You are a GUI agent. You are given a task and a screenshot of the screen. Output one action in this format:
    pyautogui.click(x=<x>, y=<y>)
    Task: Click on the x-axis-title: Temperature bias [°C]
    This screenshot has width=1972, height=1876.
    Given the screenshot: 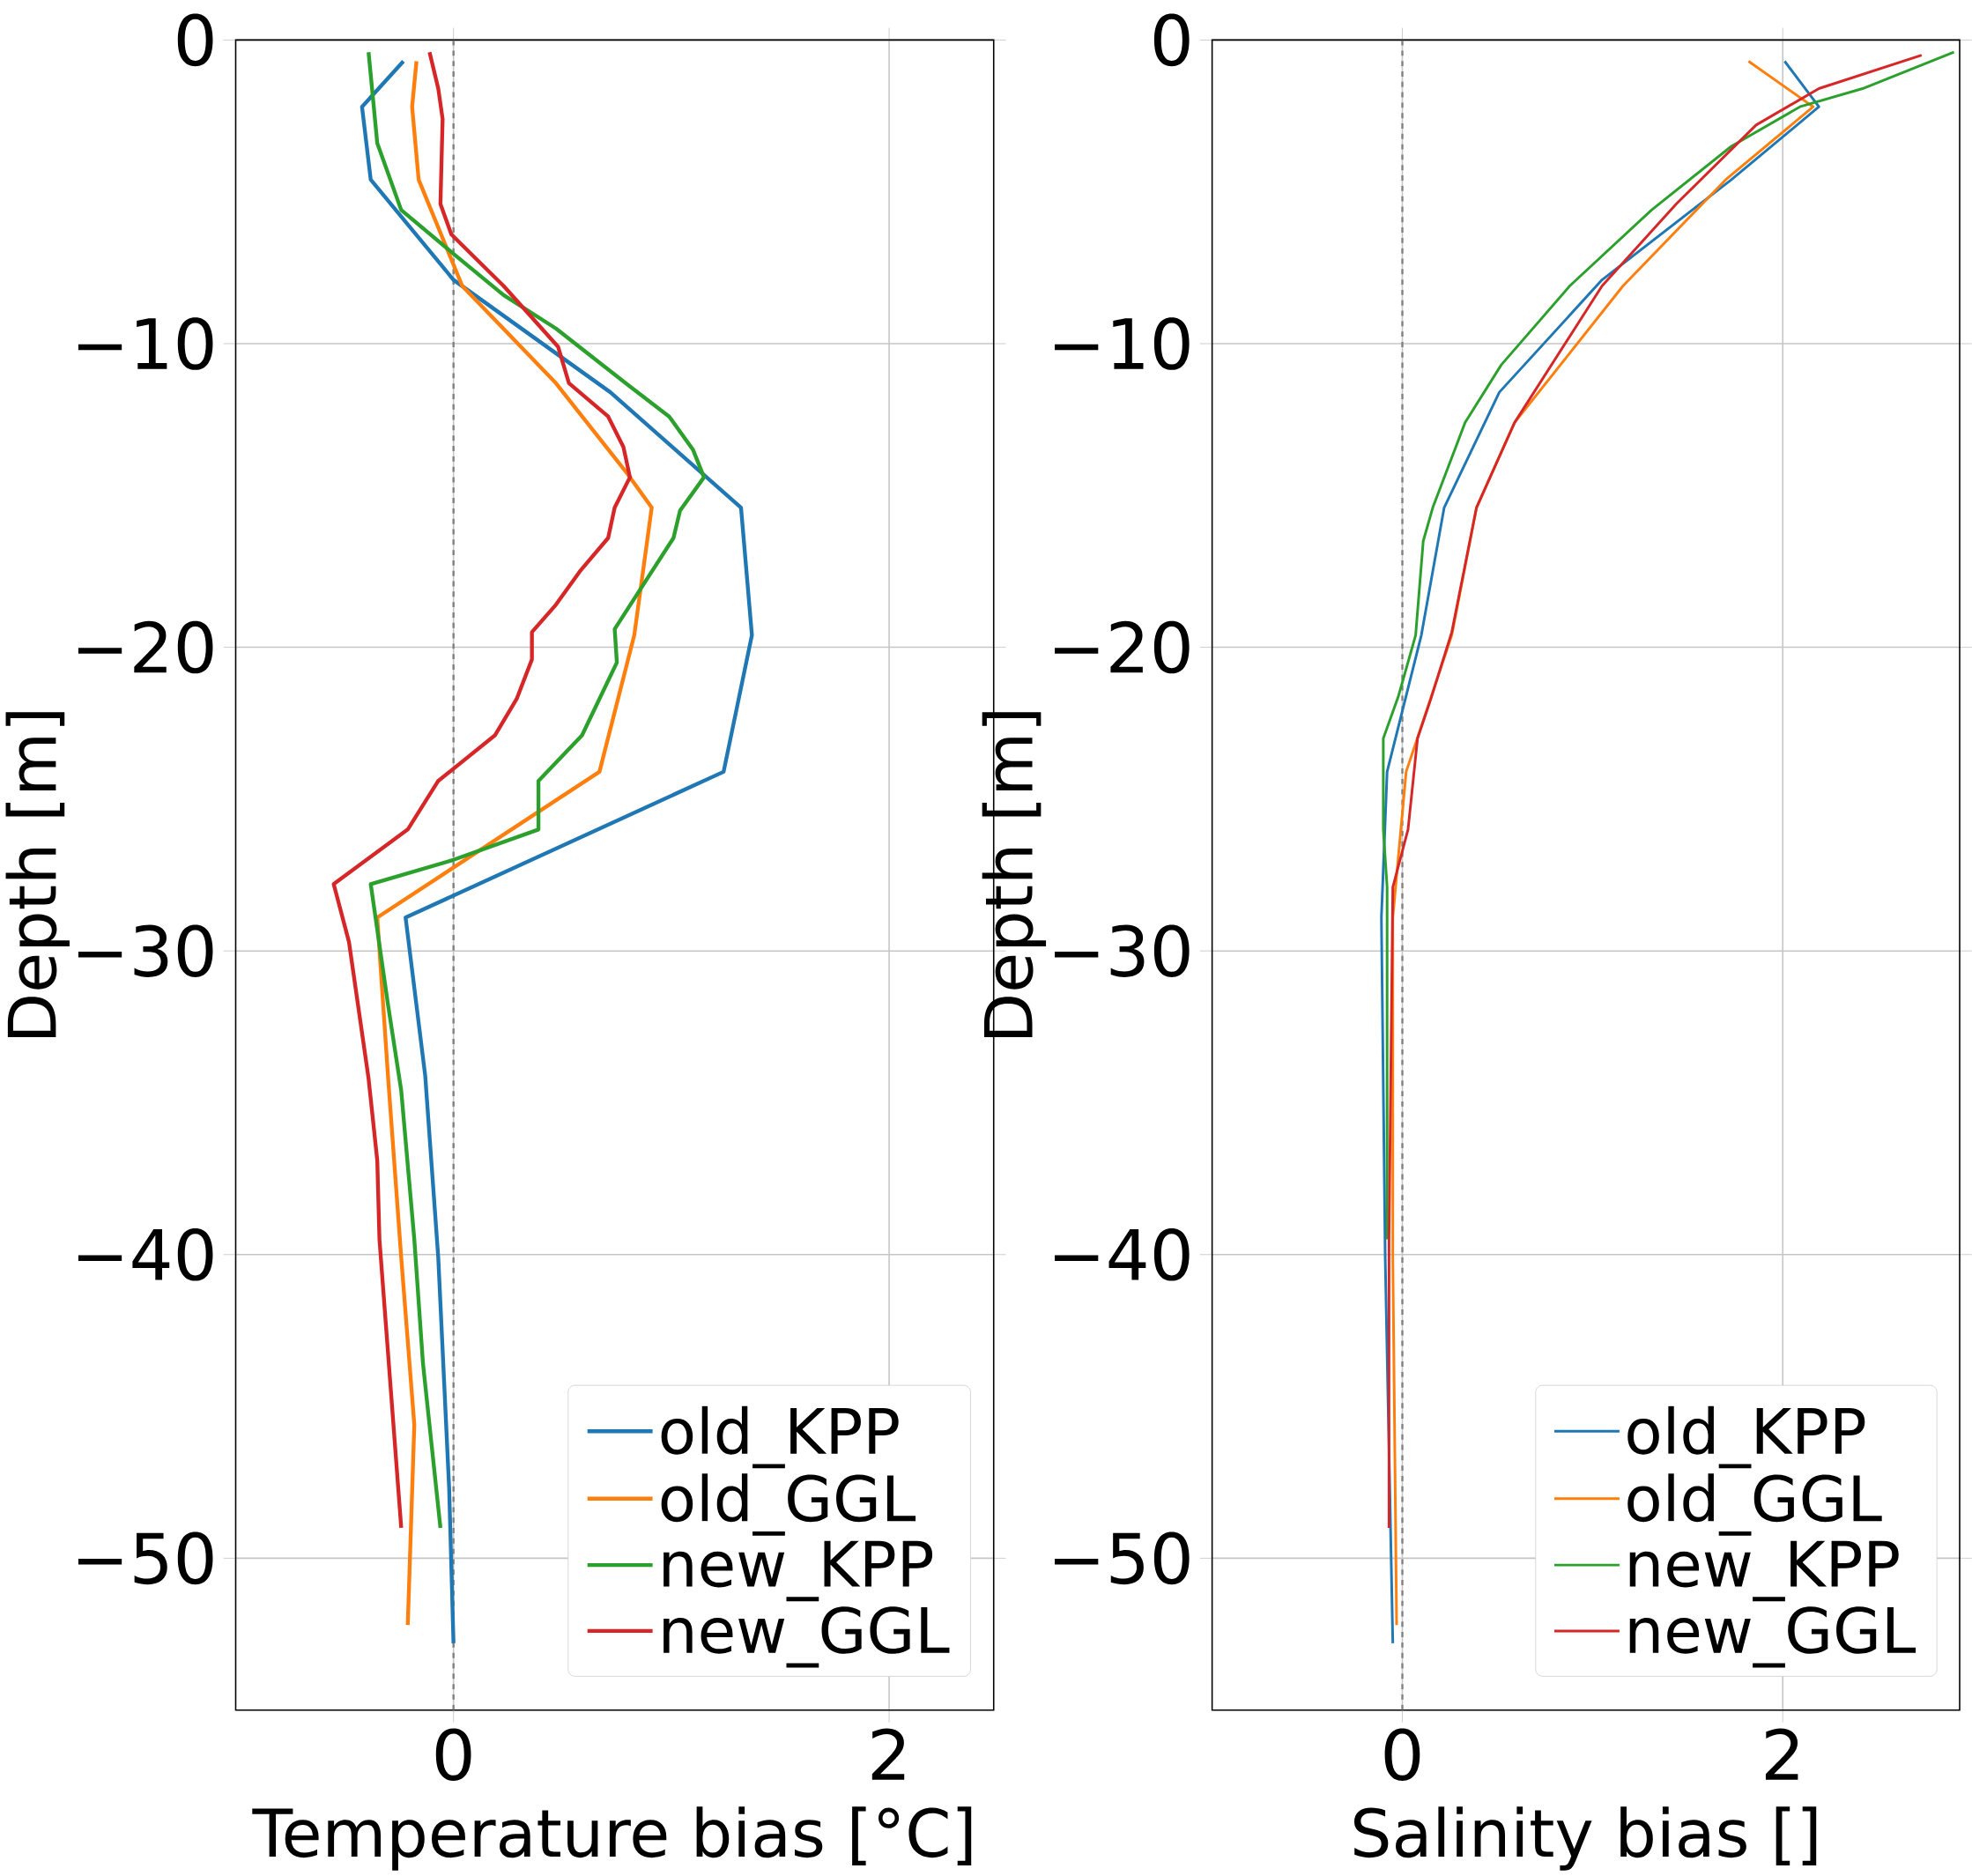 What is the action you would take?
    pyautogui.click(x=612, y=1838)
    